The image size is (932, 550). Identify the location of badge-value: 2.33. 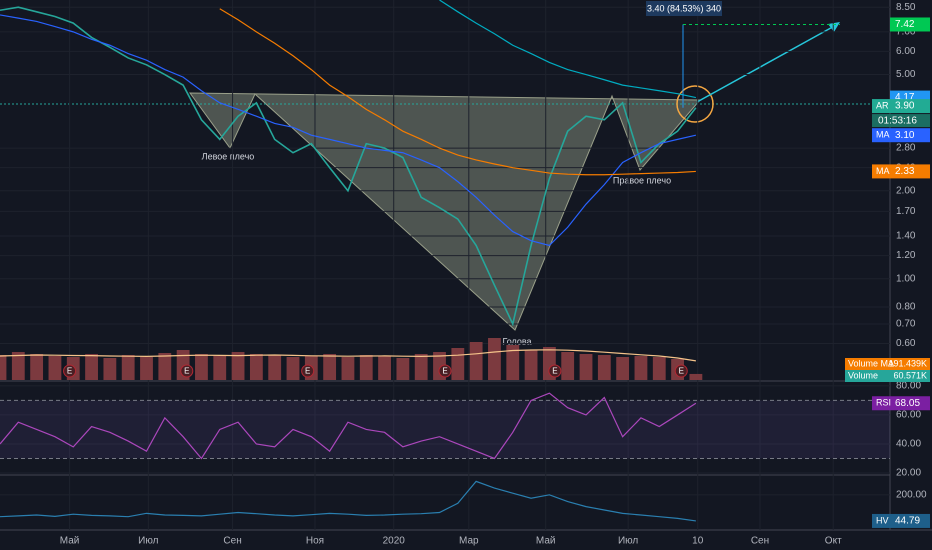
(905, 171).